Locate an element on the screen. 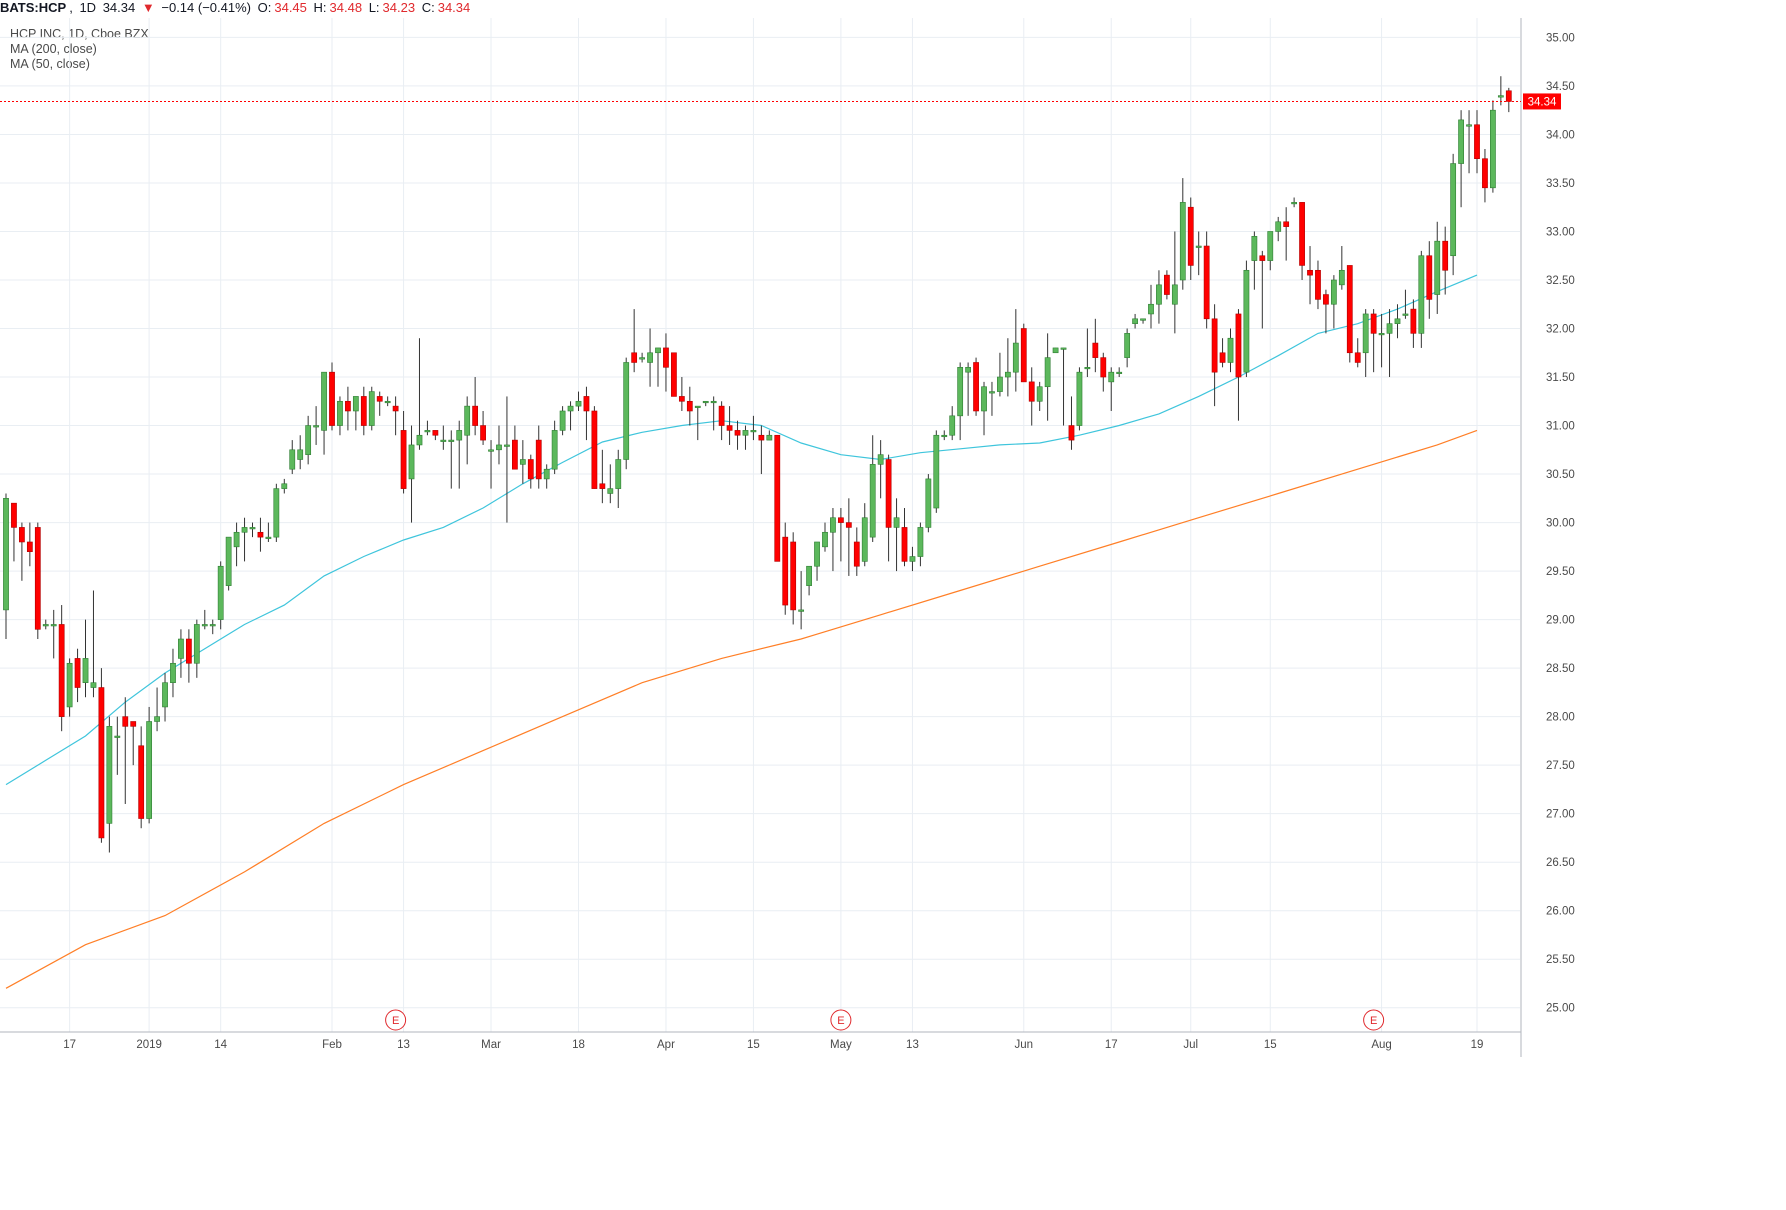 The image size is (1786, 1210). x-tick-label: 15 is located at coordinates (1270, 1045).